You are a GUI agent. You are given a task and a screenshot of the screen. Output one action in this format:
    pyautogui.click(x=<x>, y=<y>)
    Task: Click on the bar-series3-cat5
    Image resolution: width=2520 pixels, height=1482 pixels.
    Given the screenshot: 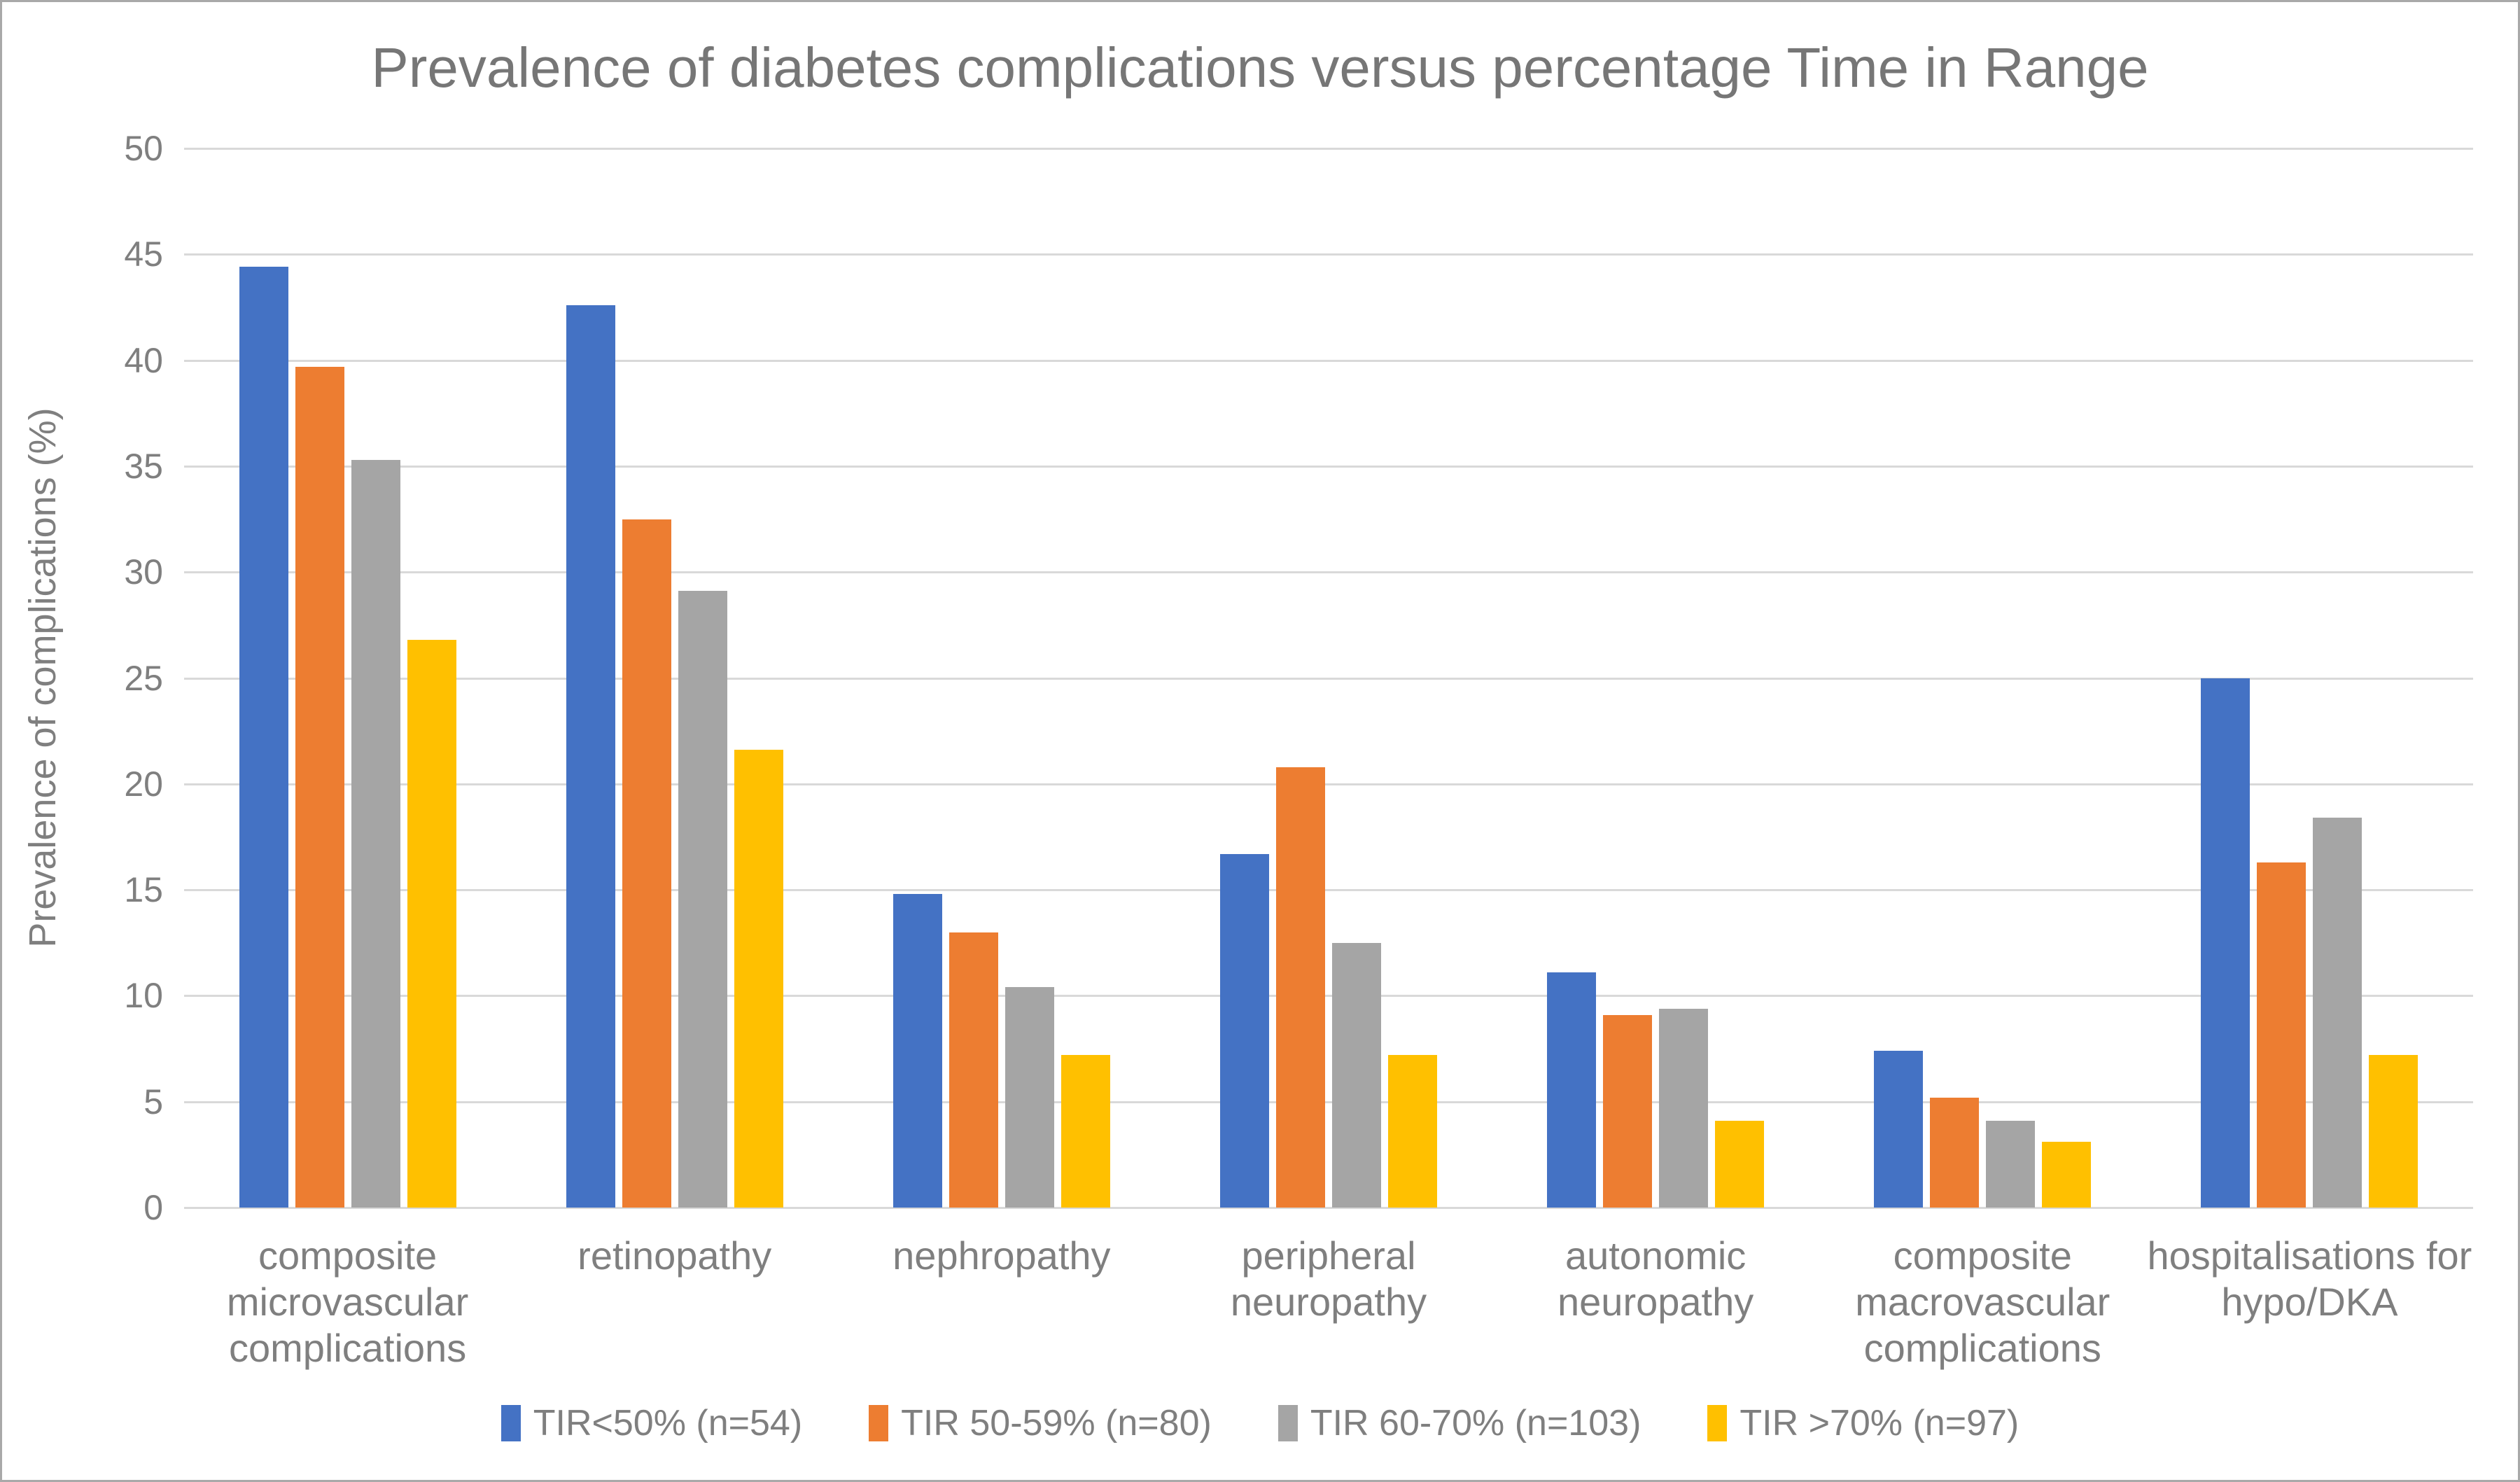 What is the action you would take?
    pyautogui.click(x=1684, y=1108)
    